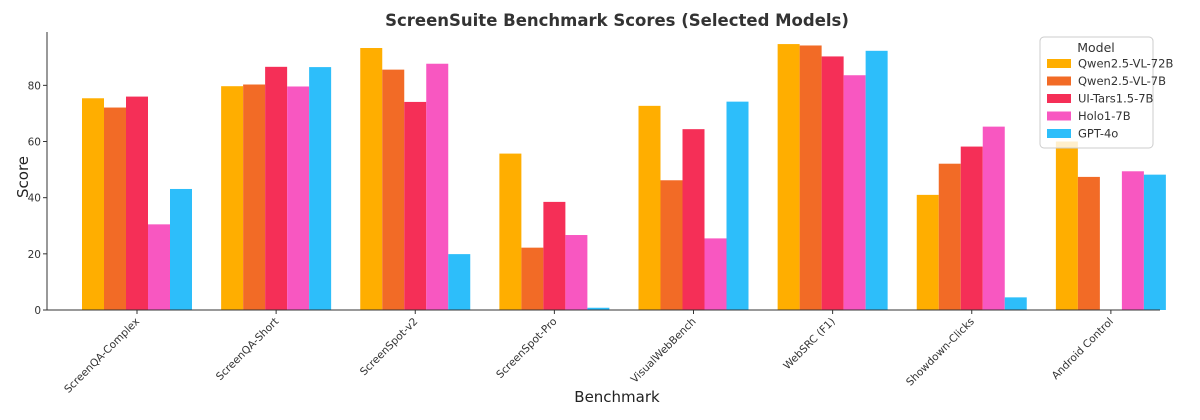  Describe the element at coordinates (37, 311) in the screenshot. I see `y-tick-label: 0` at that location.